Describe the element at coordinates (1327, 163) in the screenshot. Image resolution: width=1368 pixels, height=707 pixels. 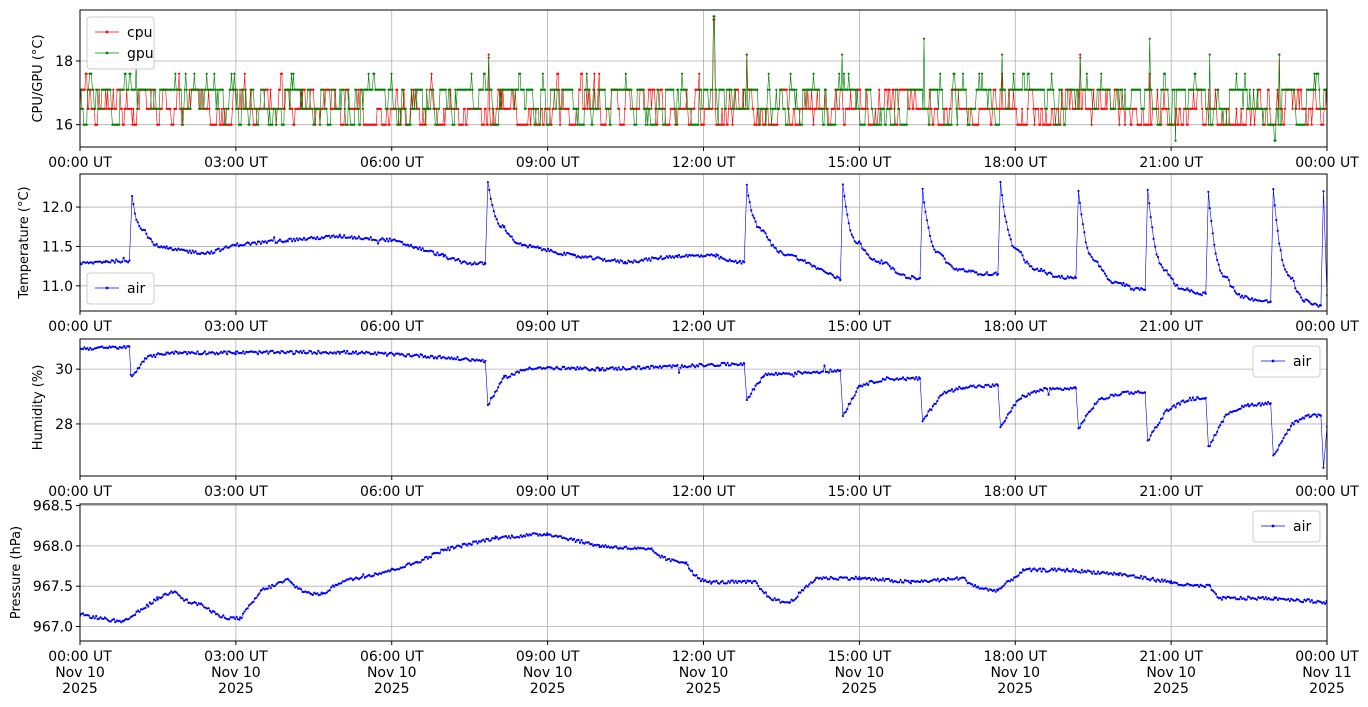
I see `x-tick-label: 00:00 UT` at that location.